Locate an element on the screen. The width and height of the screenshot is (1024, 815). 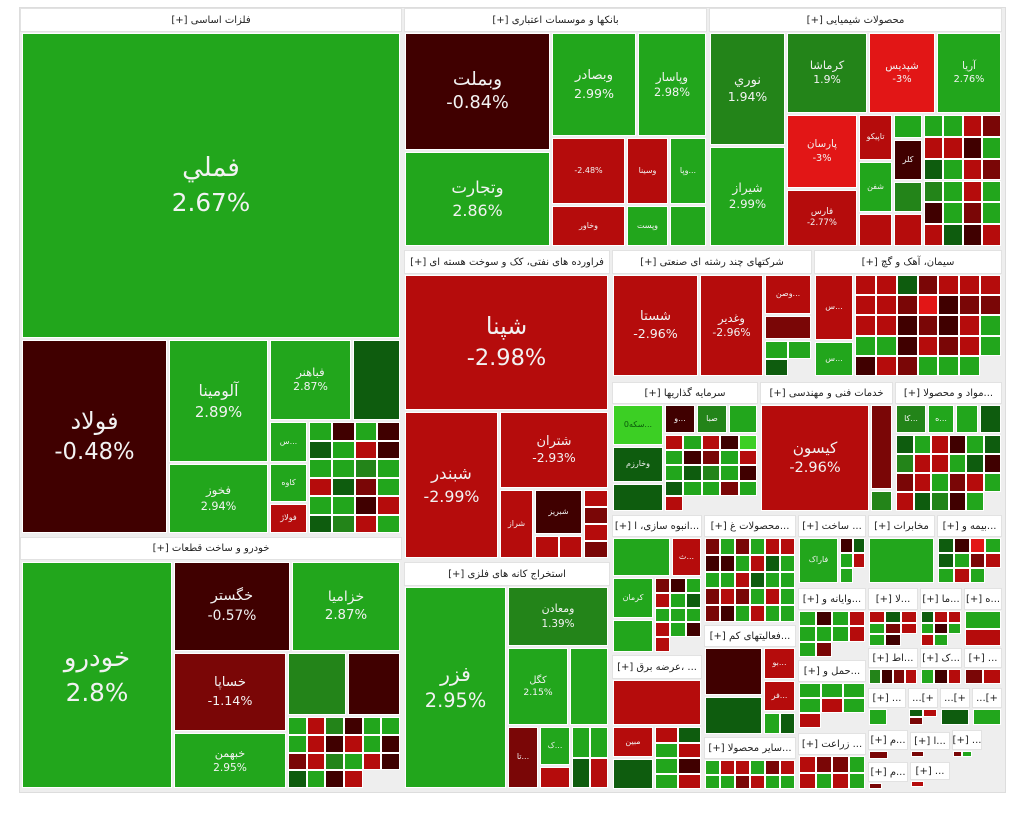
stock-tile: وبملت -0.84% is located at coordinates (477, 91).